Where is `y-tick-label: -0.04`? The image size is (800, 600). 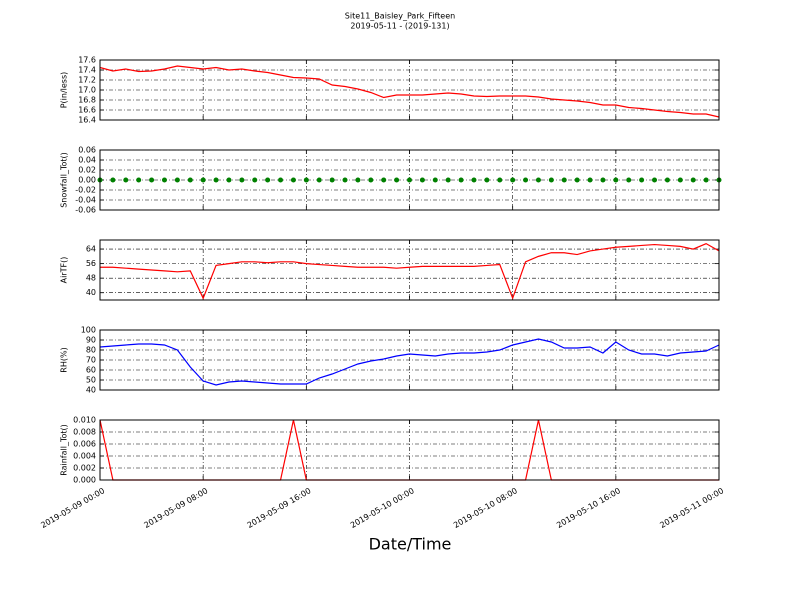 y-tick-label: -0.04 is located at coordinates (85, 200).